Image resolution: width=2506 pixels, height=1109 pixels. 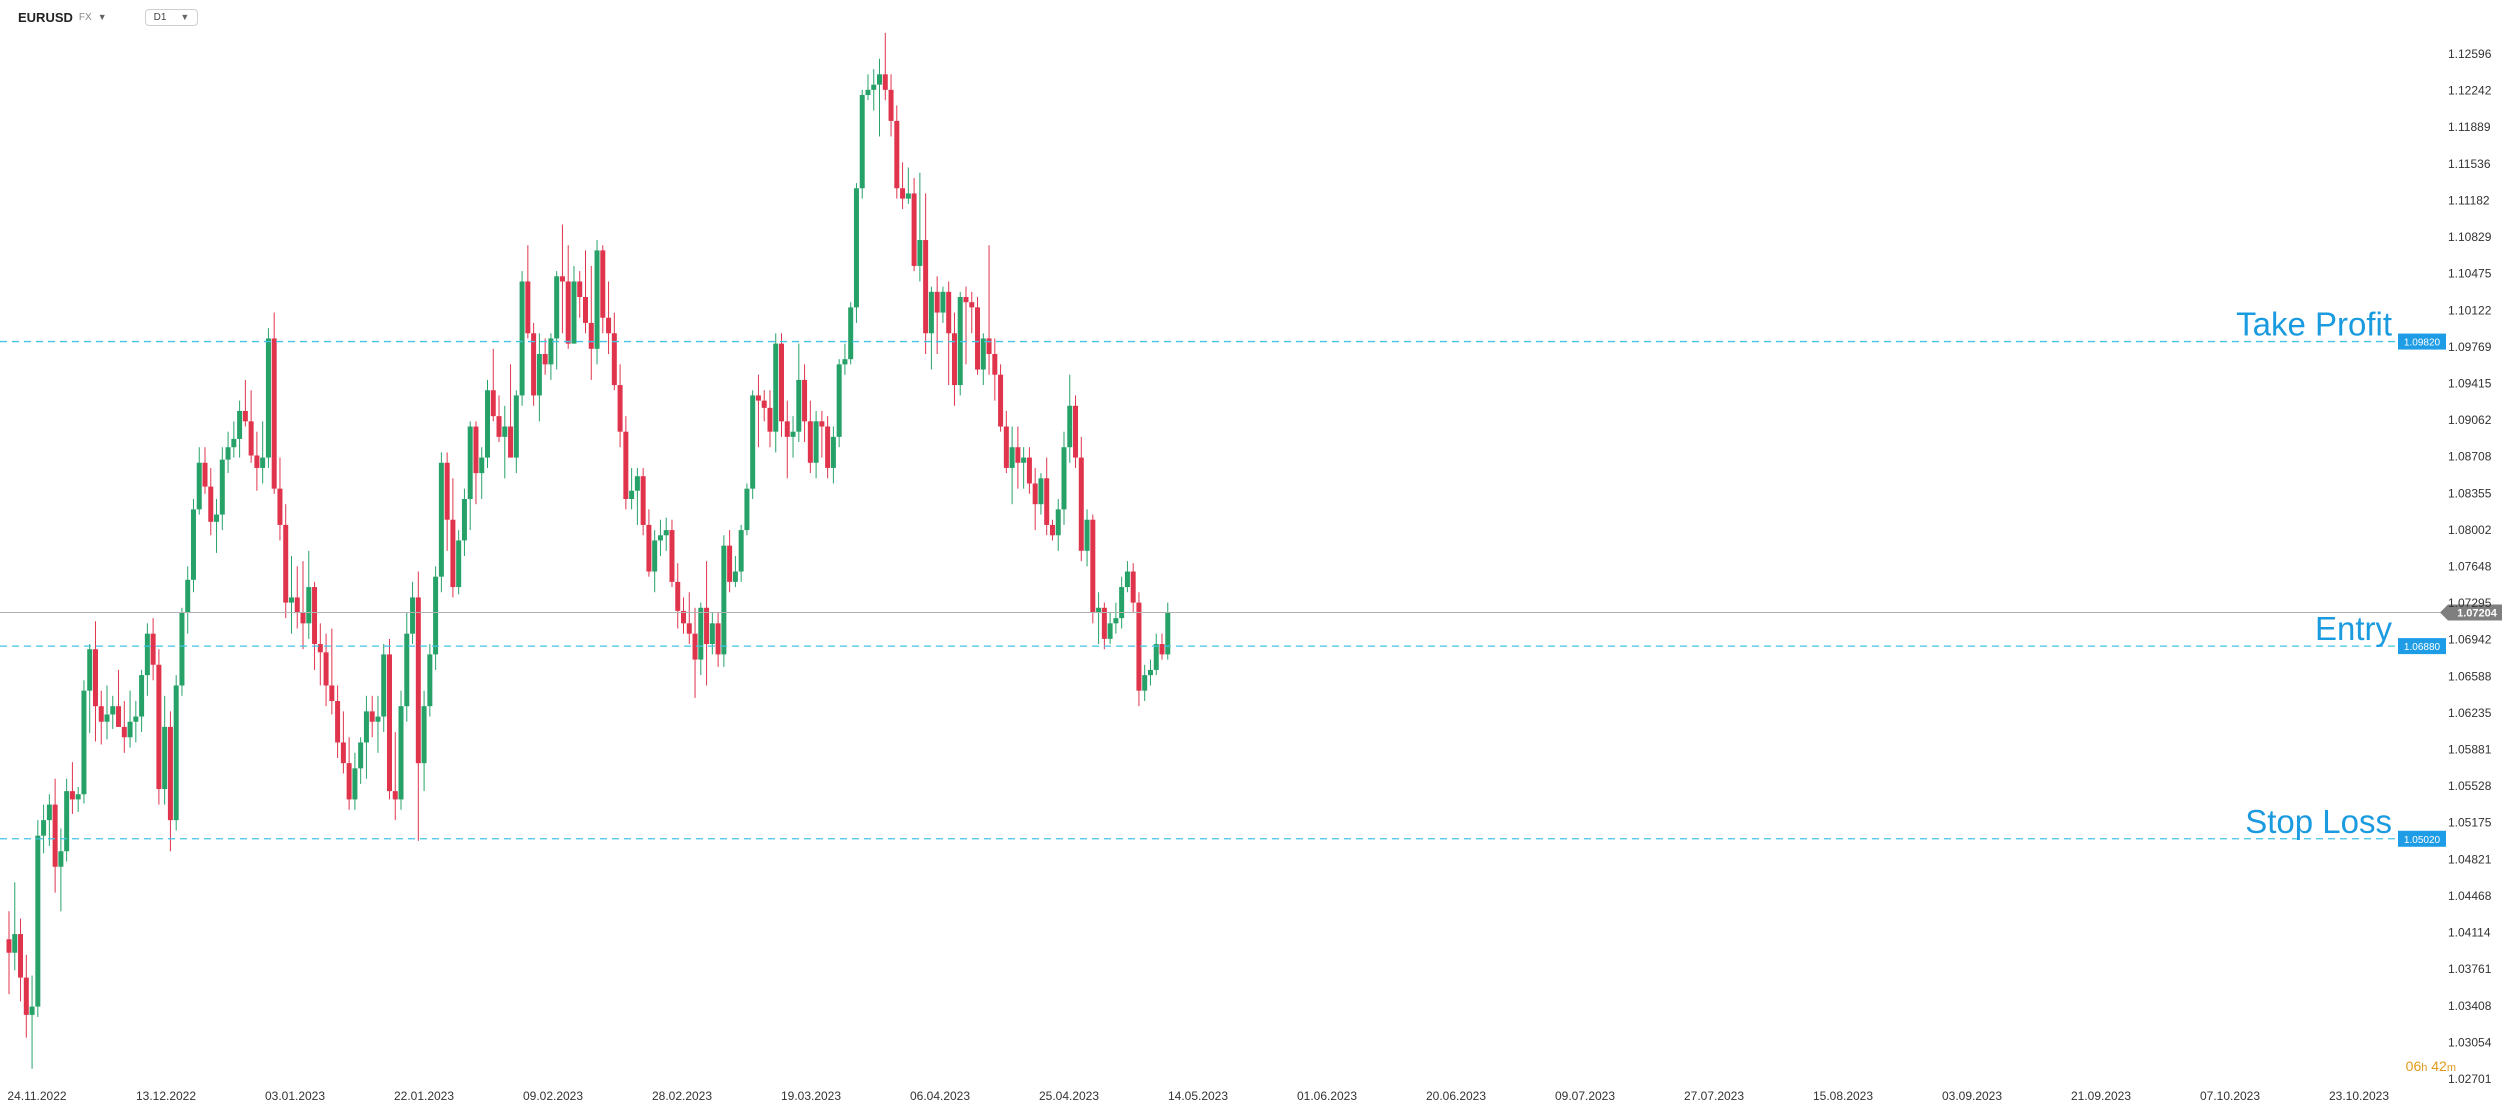 I want to click on y-tick-label: 1.05175, so click(x=2470, y=823).